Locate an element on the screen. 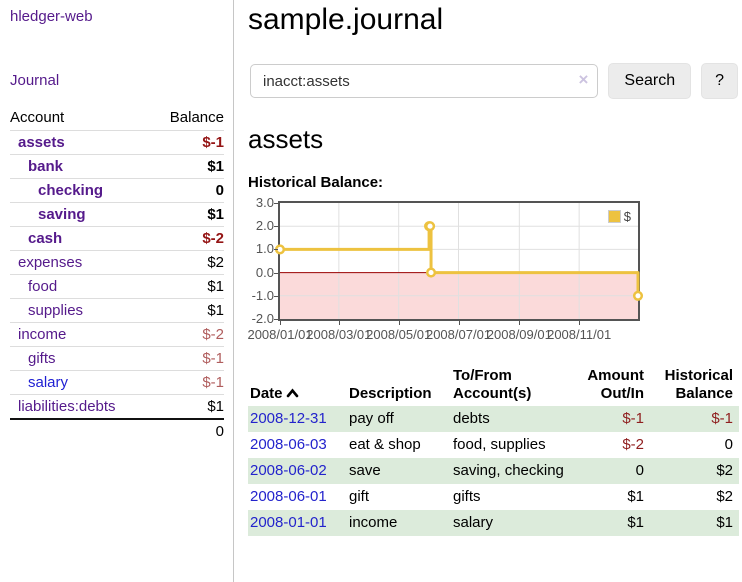 Image resolution: width=742 pixels, height=582 pixels. account-row: income $-2 is located at coordinates (117, 334).